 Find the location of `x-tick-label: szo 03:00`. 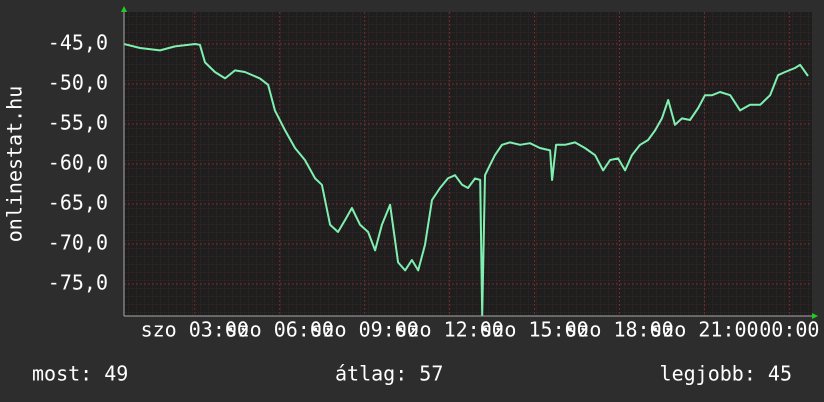

x-tick-label: szo 03:00 is located at coordinates (195, 330).